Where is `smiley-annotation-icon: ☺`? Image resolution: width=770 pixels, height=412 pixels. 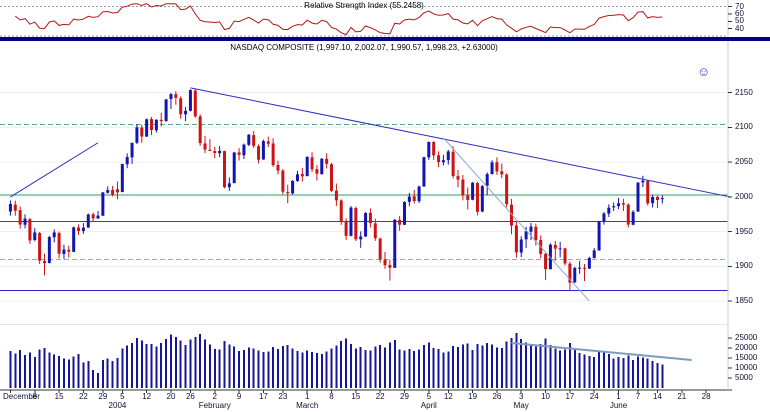
smiley-annotation-icon: ☺ is located at coordinates (704, 71).